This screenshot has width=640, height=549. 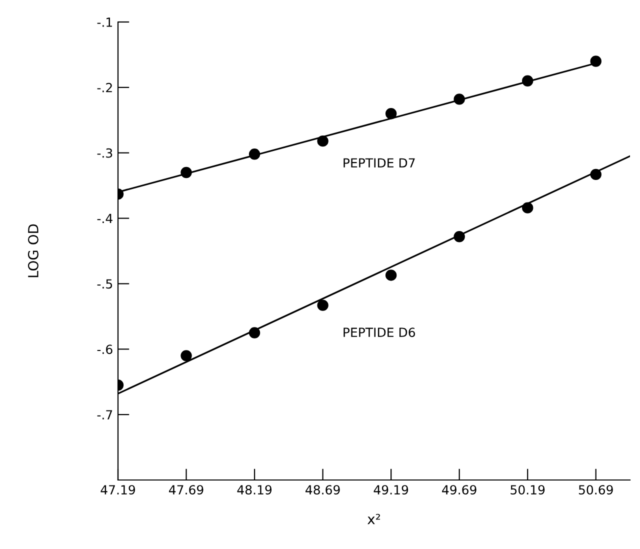 What do you see at coordinates (380, 333) in the screenshot?
I see `annotation: PEPTIDE D6` at bounding box center [380, 333].